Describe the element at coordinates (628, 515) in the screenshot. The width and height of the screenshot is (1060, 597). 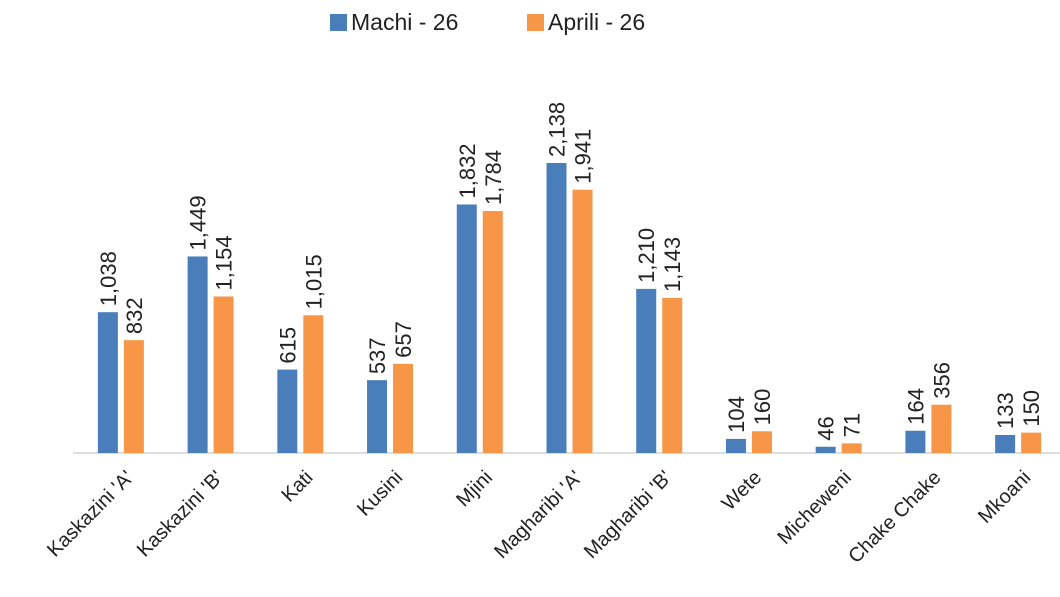
I see `x-tick-label: Magharibi 'B'` at that location.